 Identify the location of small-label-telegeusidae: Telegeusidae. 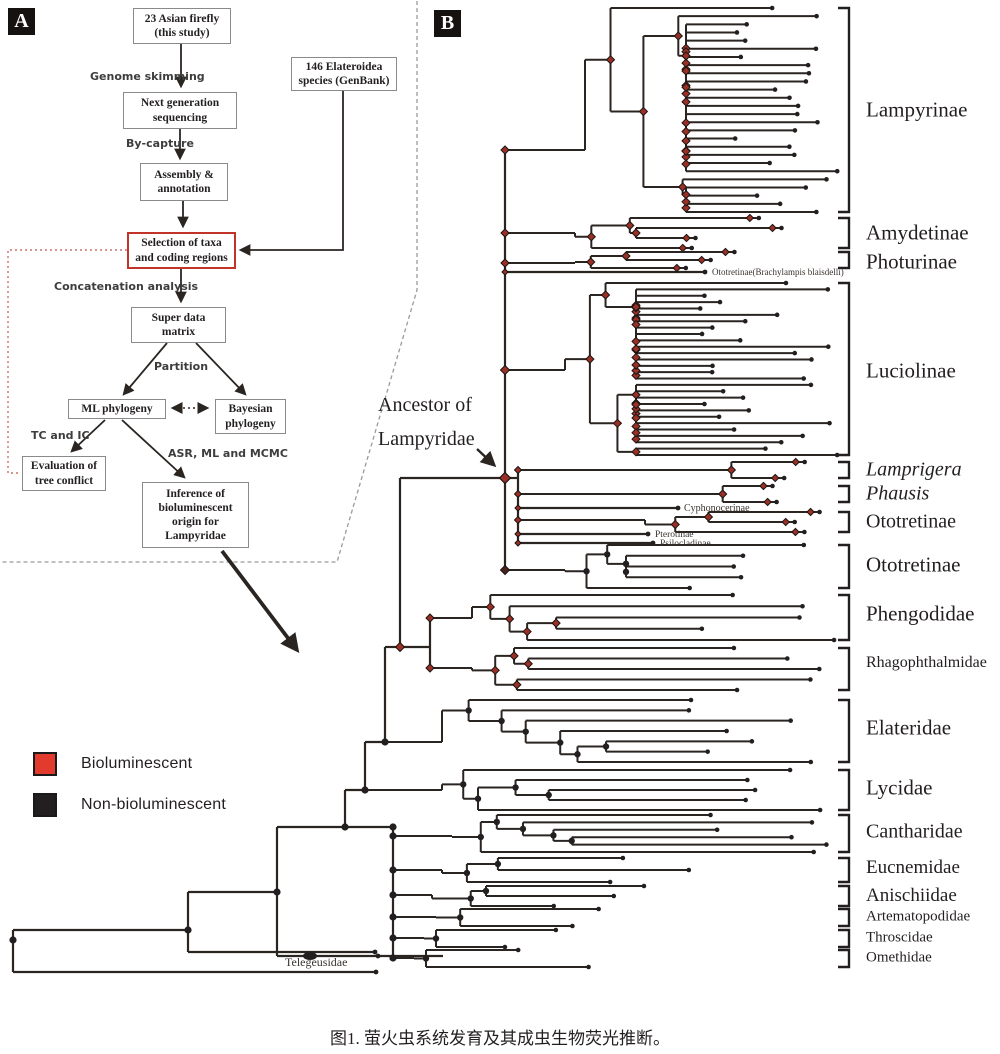
(316, 962).